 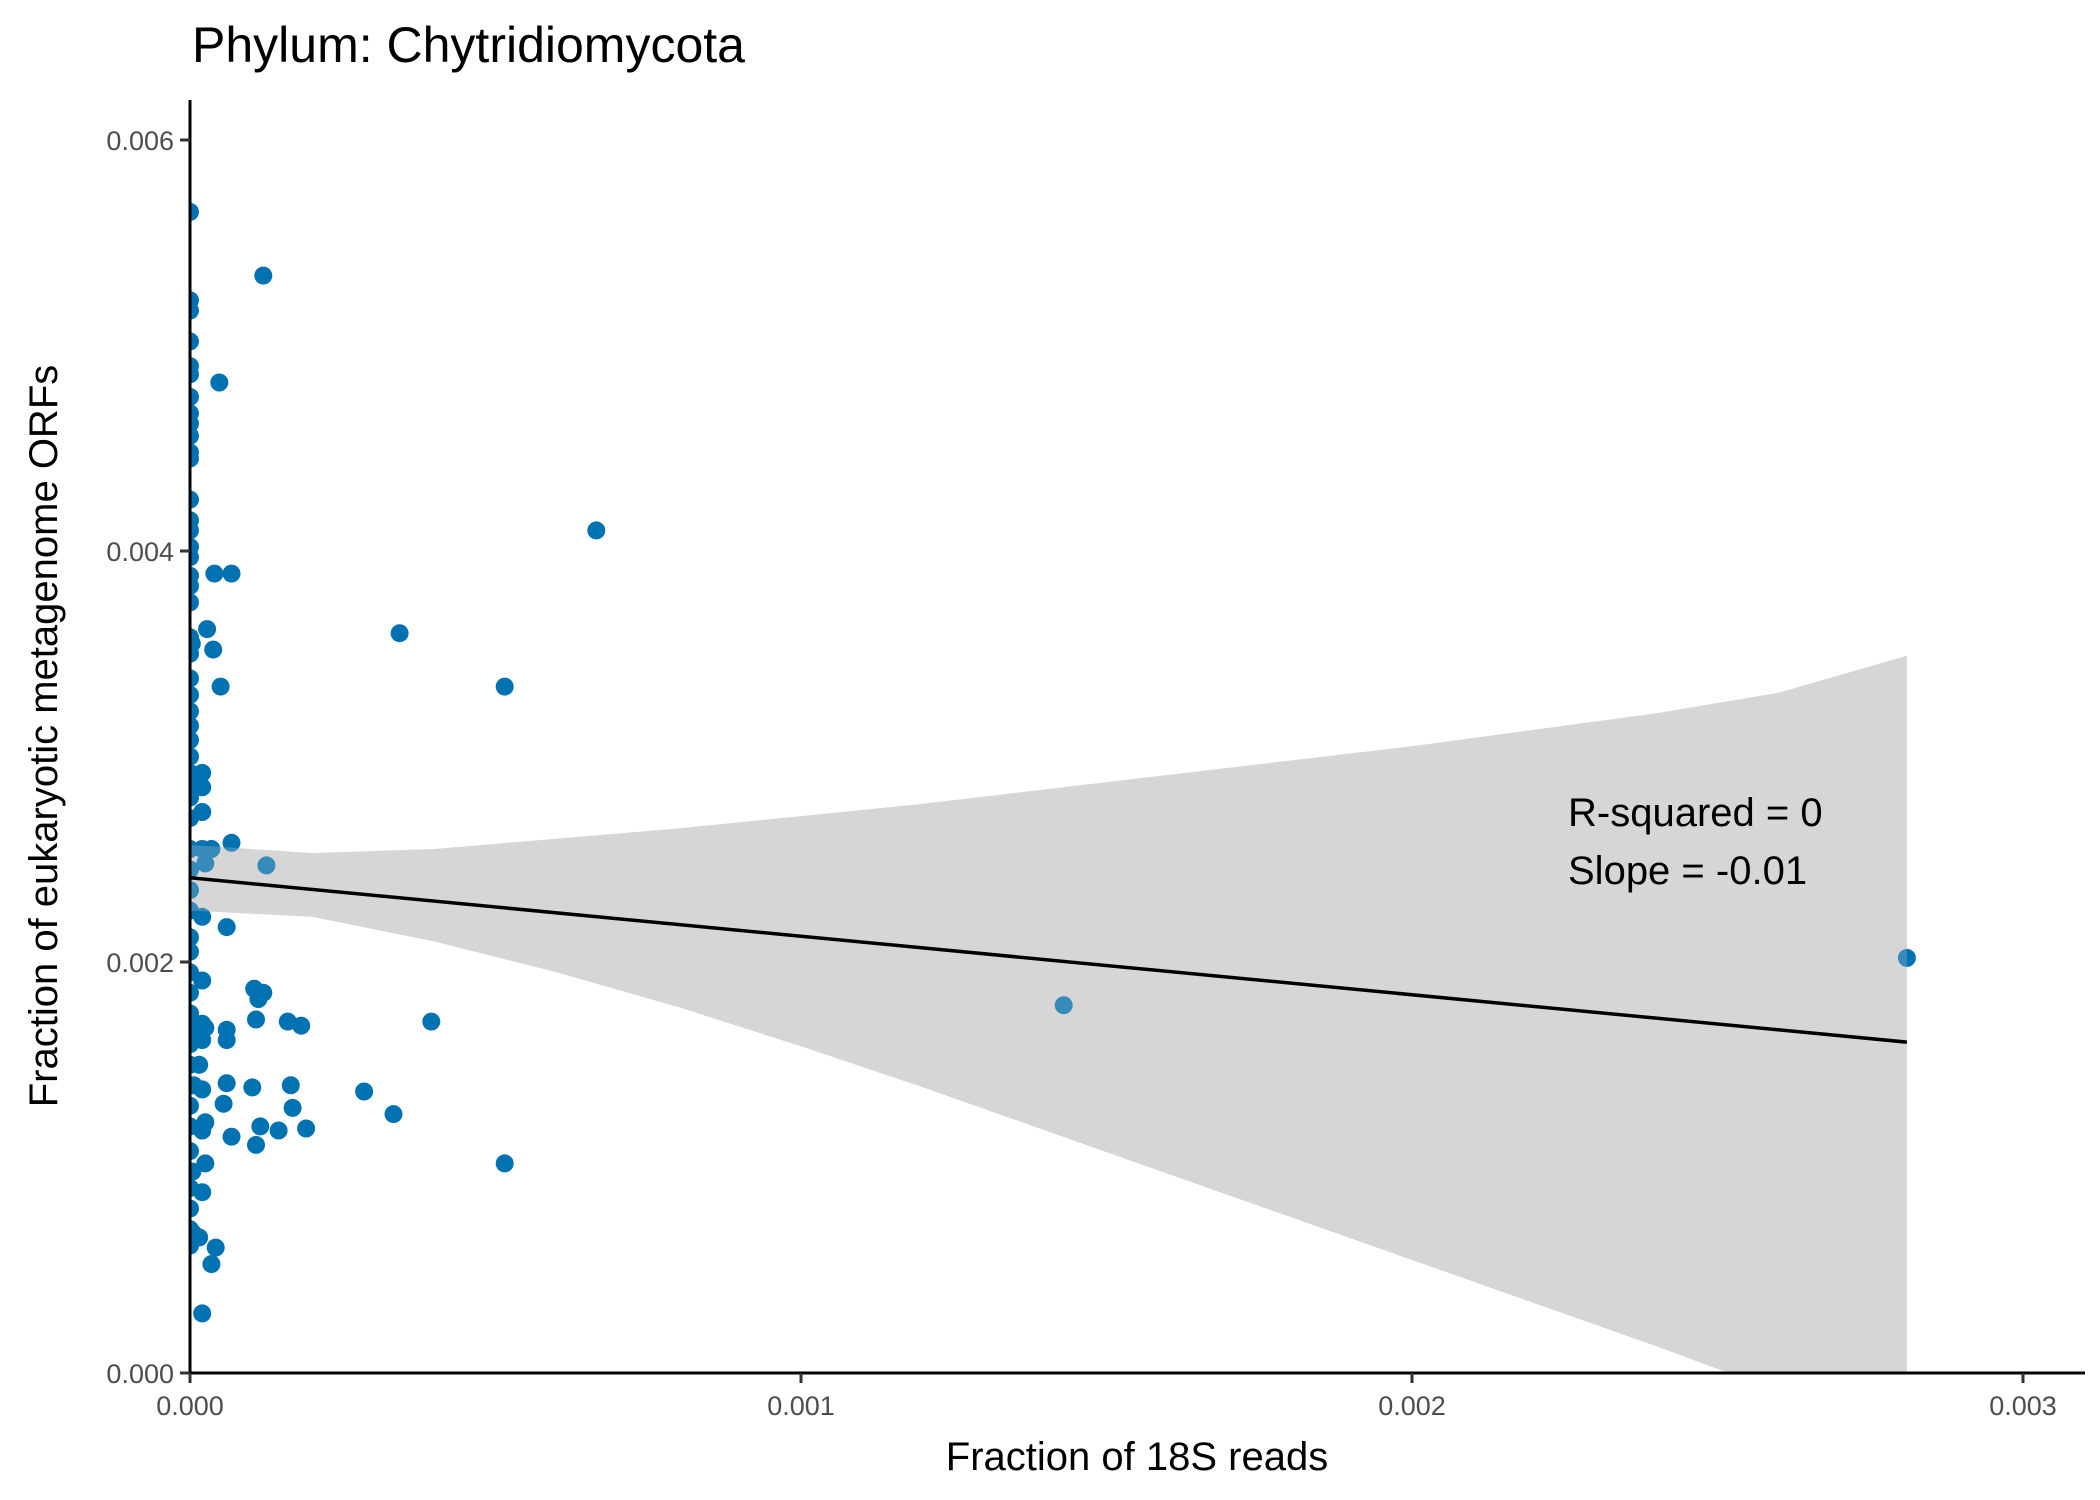 I want to click on x-tick-label: 0.002, so click(x=1412, y=1406).